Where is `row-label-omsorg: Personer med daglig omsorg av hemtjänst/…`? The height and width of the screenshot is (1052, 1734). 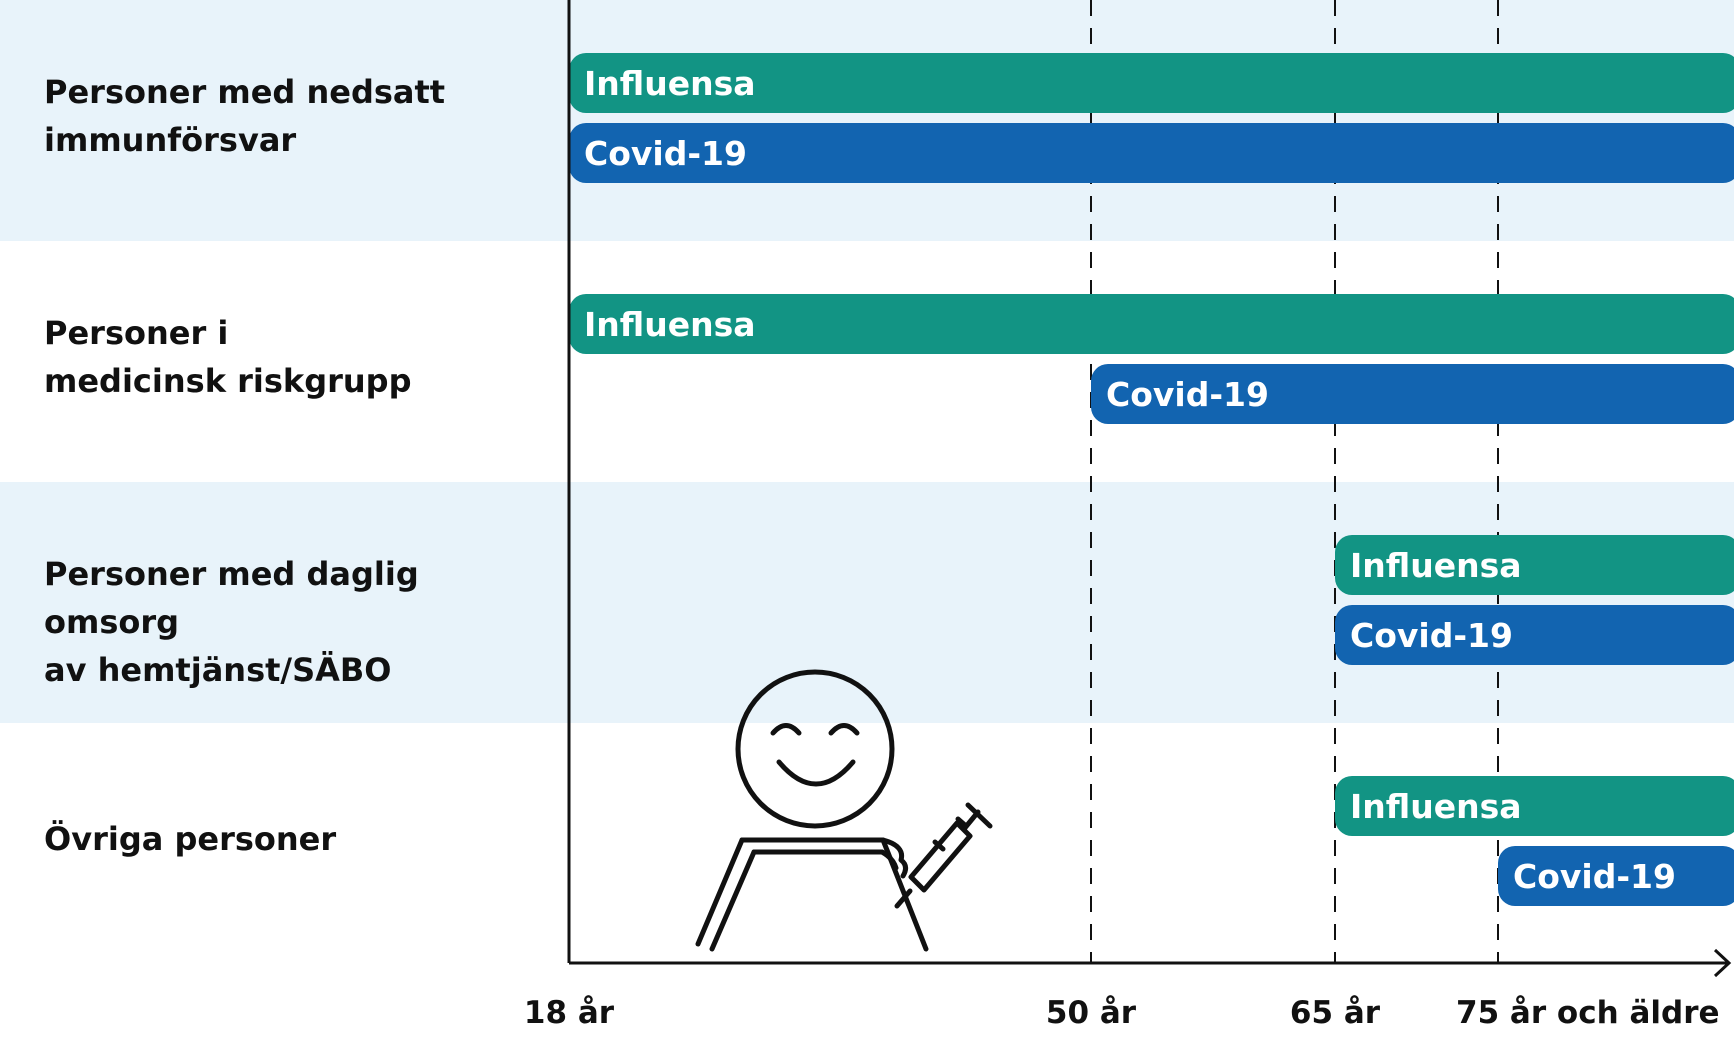
row-label-omsorg: Personer med daglig omsorg av hemtjänst/… is located at coordinates (279, 622).